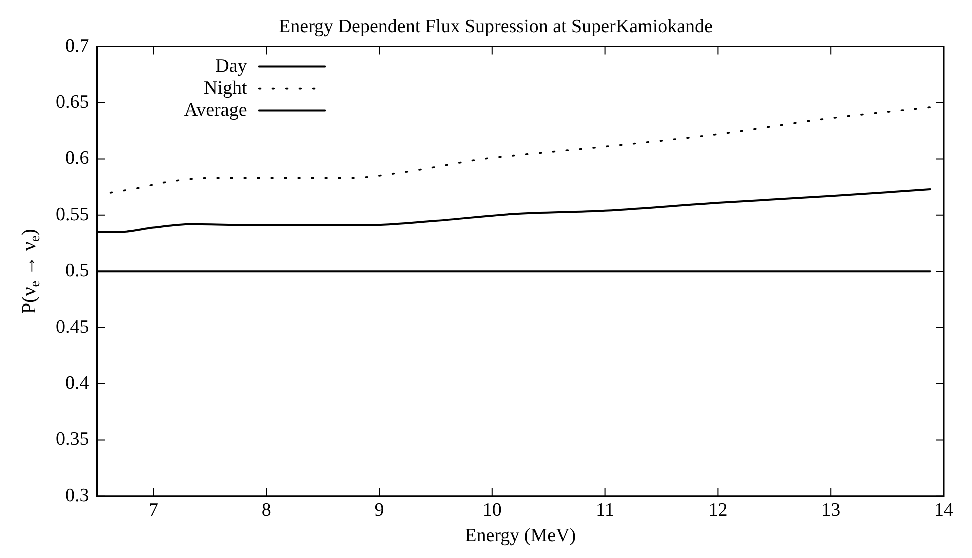 The width and height of the screenshot is (972, 558). I want to click on x-tick-label: 11, so click(605, 510).